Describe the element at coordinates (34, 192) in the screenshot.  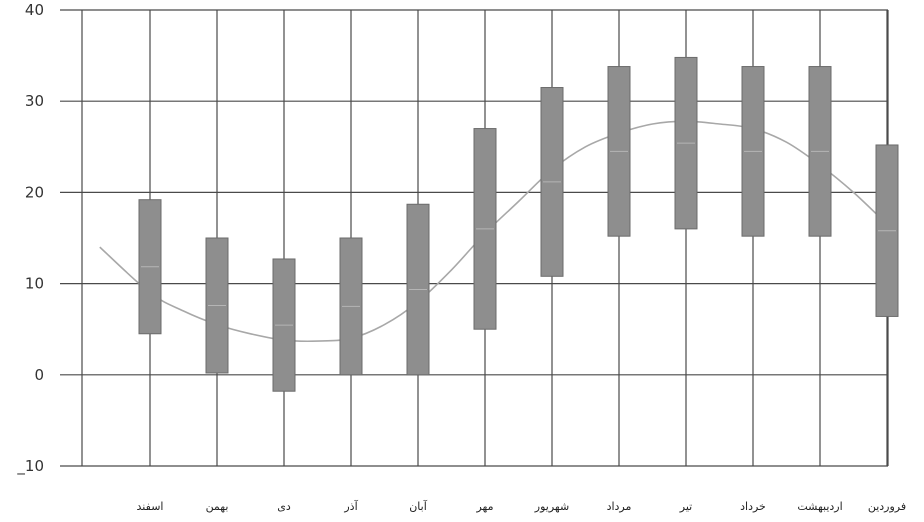
I see `y-tick-label: 20` at that location.